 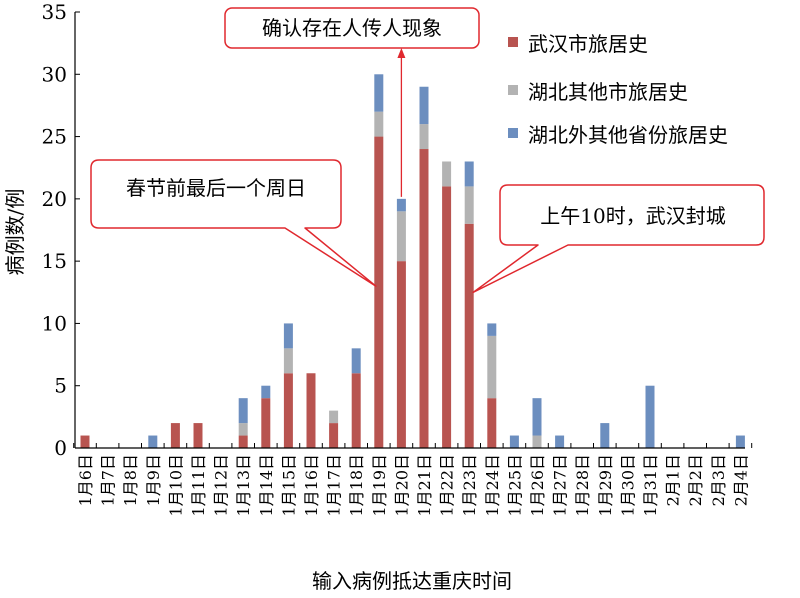 What do you see at coordinates (582, 485) in the screenshot?
I see `x-tick-label: 1月28日` at bounding box center [582, 485].